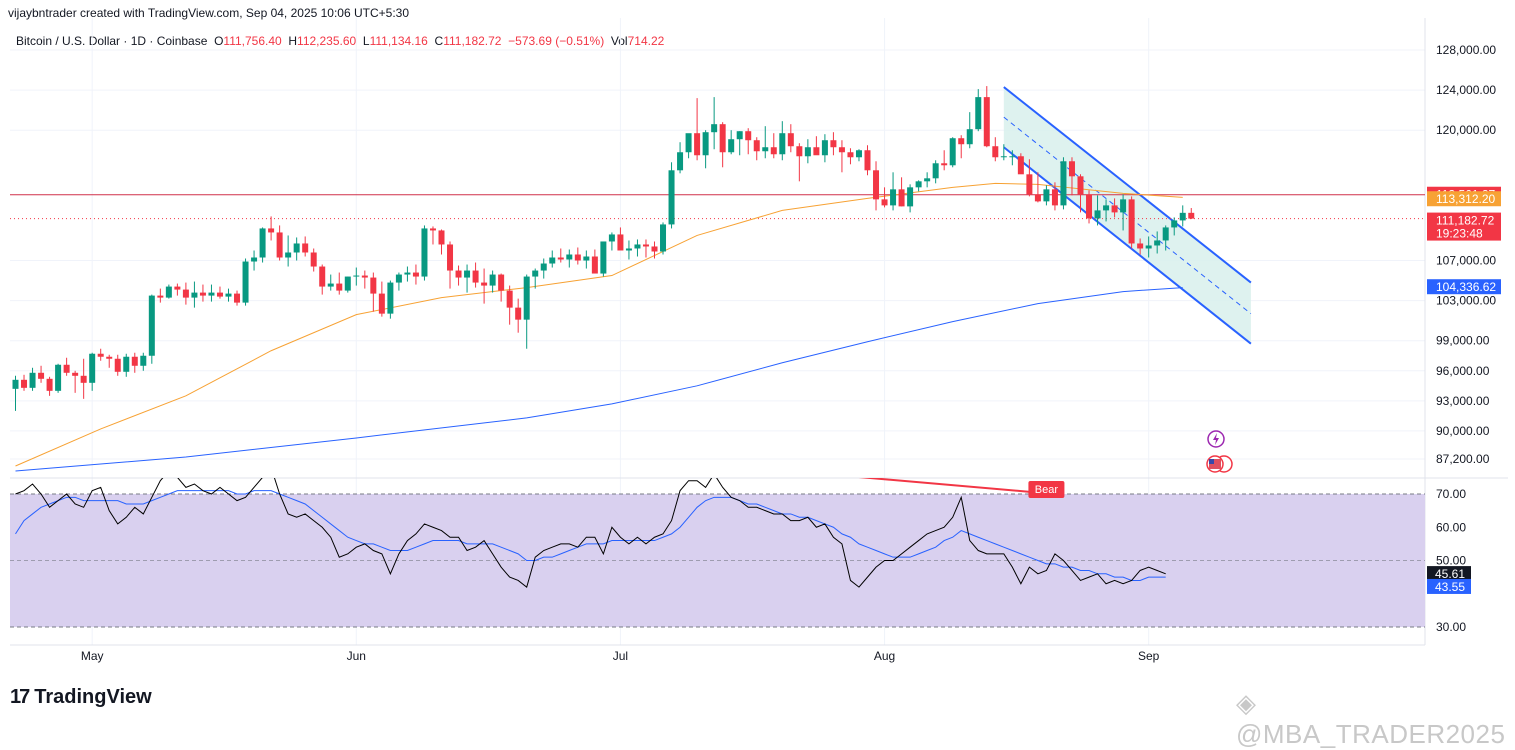  What do you see at coordinates (1127, 185) in the screenshot?
I see `channel-upper-line` at bounding box center [1127, 185].